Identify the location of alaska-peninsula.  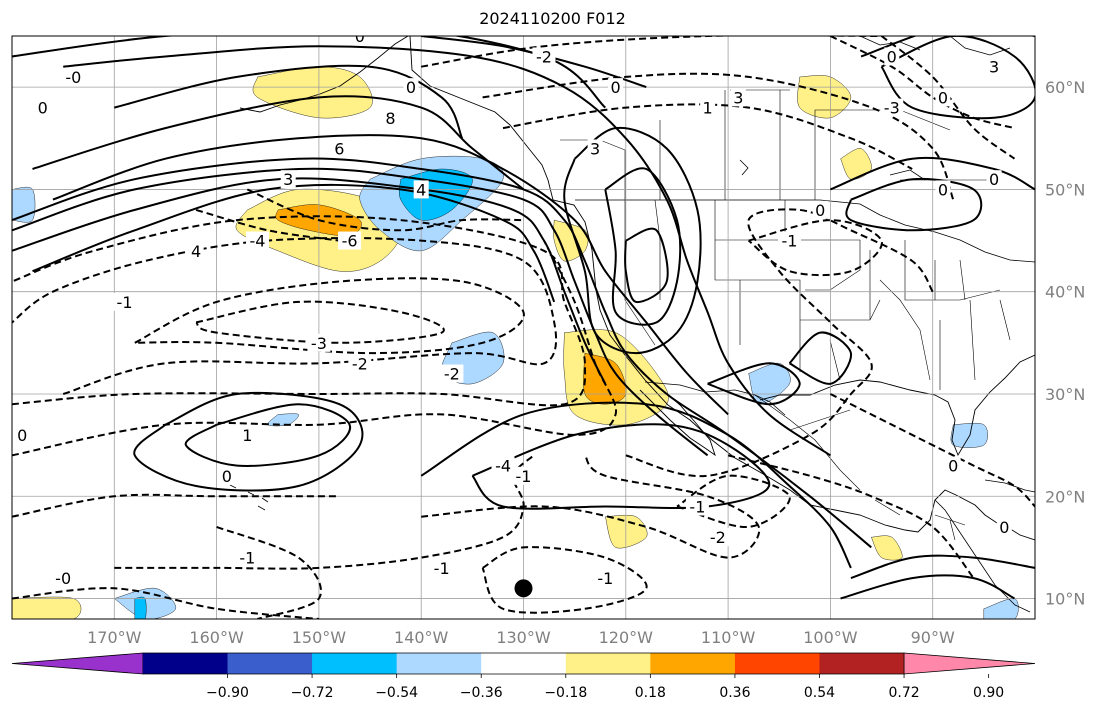
(324, 74).